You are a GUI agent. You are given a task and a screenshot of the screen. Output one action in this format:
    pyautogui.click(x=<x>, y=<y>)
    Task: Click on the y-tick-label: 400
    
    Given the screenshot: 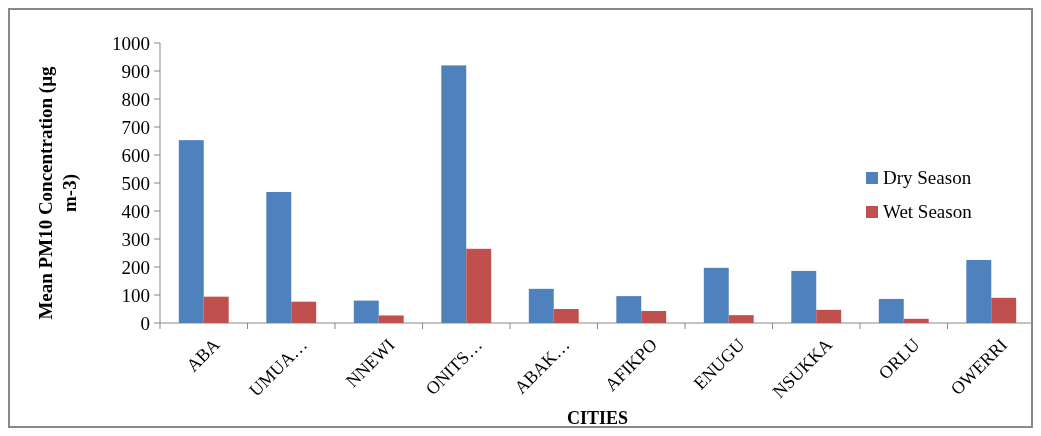 What is the action you would take?
    pyautogui.click(x=135, y=211)
    